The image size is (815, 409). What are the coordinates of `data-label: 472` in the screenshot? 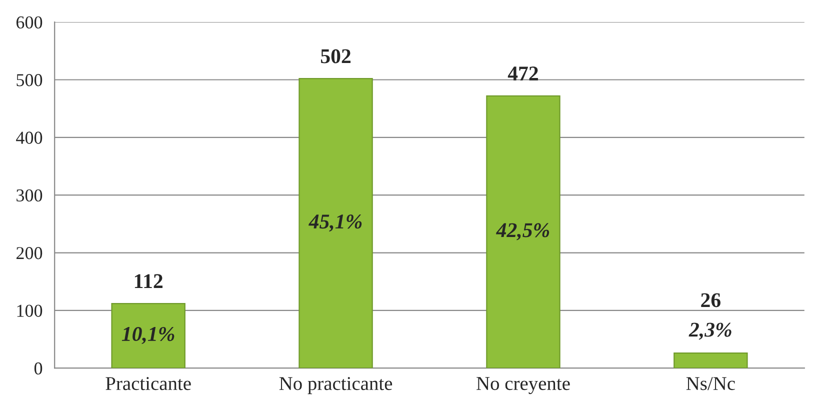 It's located at (523, 73).